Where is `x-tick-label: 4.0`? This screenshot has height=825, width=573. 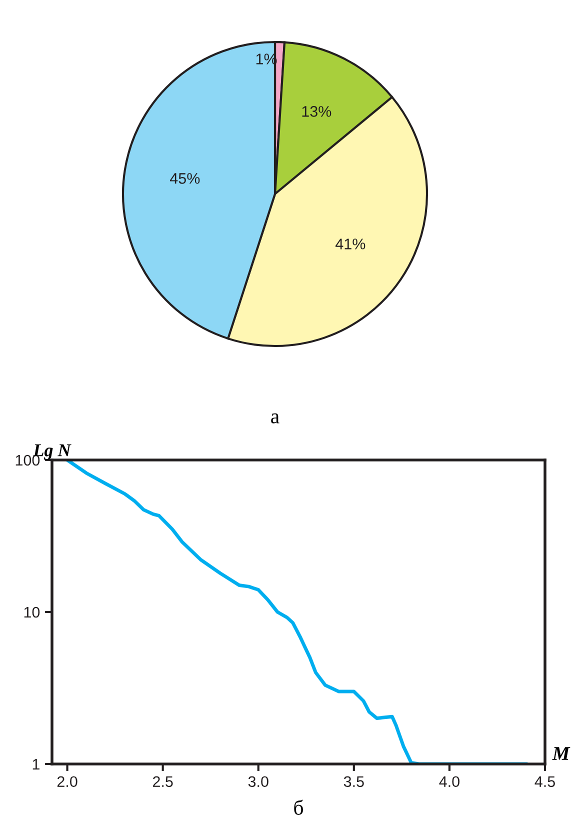
x-tick-label: 4.0 is located at coordinates (449, 782).